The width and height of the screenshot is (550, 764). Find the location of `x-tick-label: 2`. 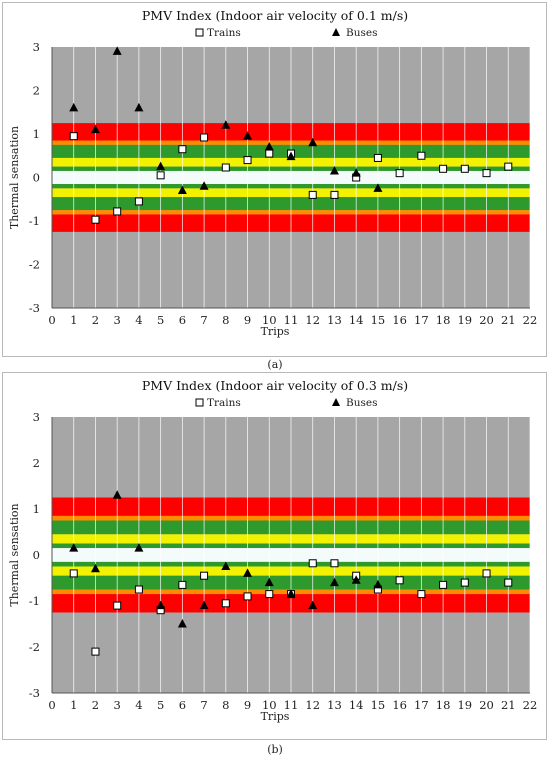

x-tick-label: 2 is located at coordinates (95, 320).